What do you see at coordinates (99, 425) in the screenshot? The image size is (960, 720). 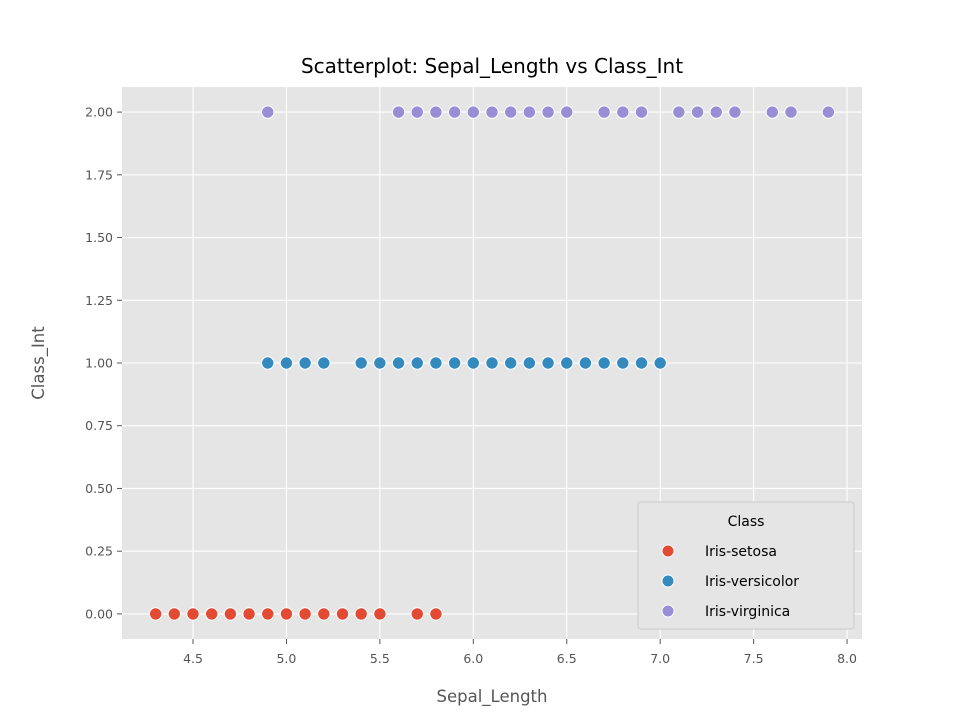 I see `y-tick-label: 0.75` at bounding box center [99, 425].